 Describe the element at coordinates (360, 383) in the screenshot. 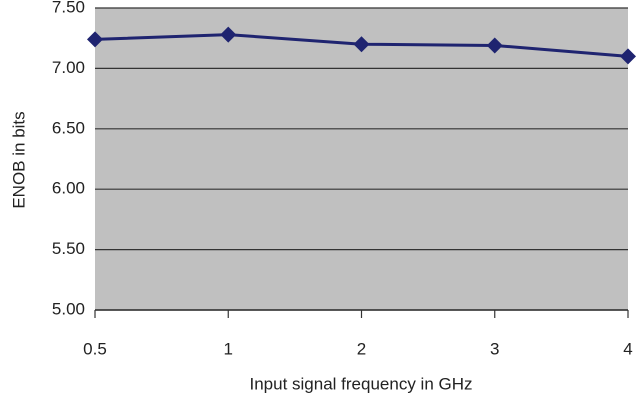

I see `x-axis-label: Input signal frequency in GHz` at that location.